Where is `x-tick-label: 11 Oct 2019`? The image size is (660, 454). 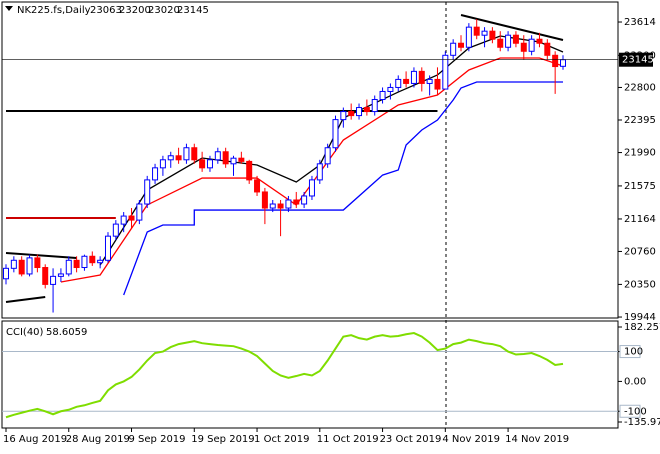 x-tick-label: 11 Oct 2019 is located at coordinates (348, 439).